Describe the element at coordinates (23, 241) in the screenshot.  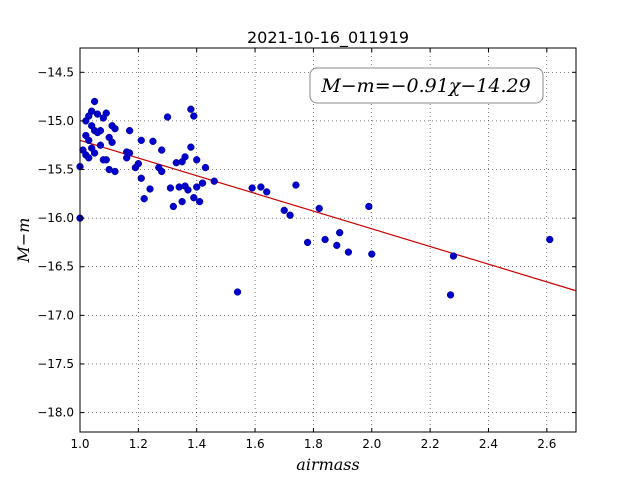
I see `y-axis-label: M−m` at that location.